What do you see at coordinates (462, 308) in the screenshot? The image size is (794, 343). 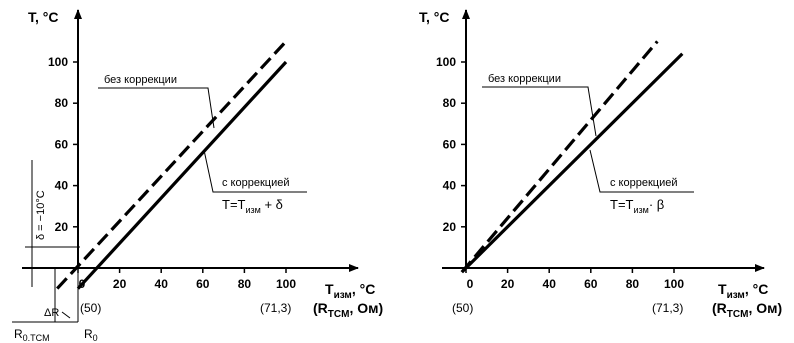 I see `x-extra-tick-50-right: (50)` at bounding box center [462, 308].